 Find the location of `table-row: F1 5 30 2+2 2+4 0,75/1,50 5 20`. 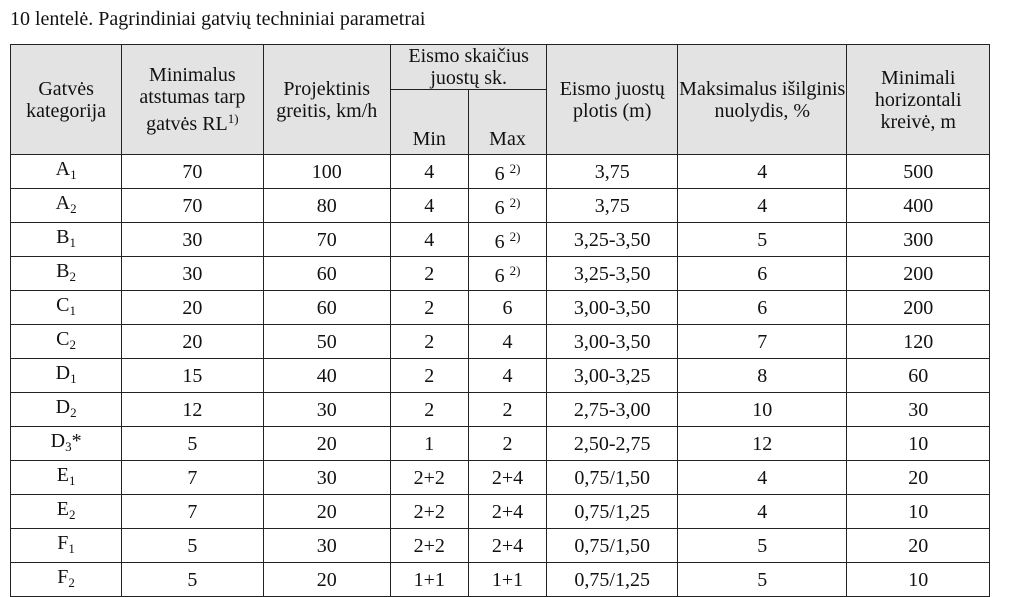

table-row: F1 5 30 2+2 2+4 0,75/1,50 5 20 is located at coordinates (499, 545).